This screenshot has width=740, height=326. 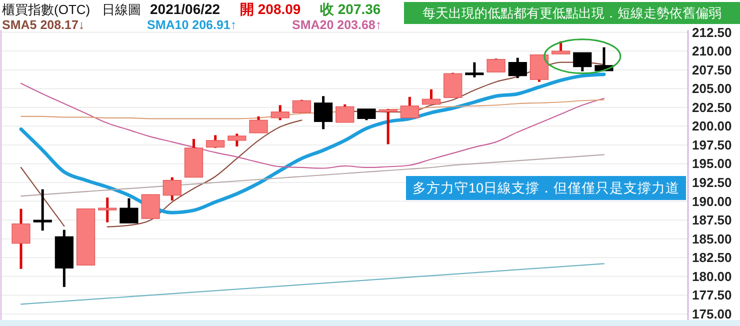 What do you see at coordinates (43, 25) in the screenshot?
I see `text: SMA5 208.17↓` at bounding box center [43, 25].